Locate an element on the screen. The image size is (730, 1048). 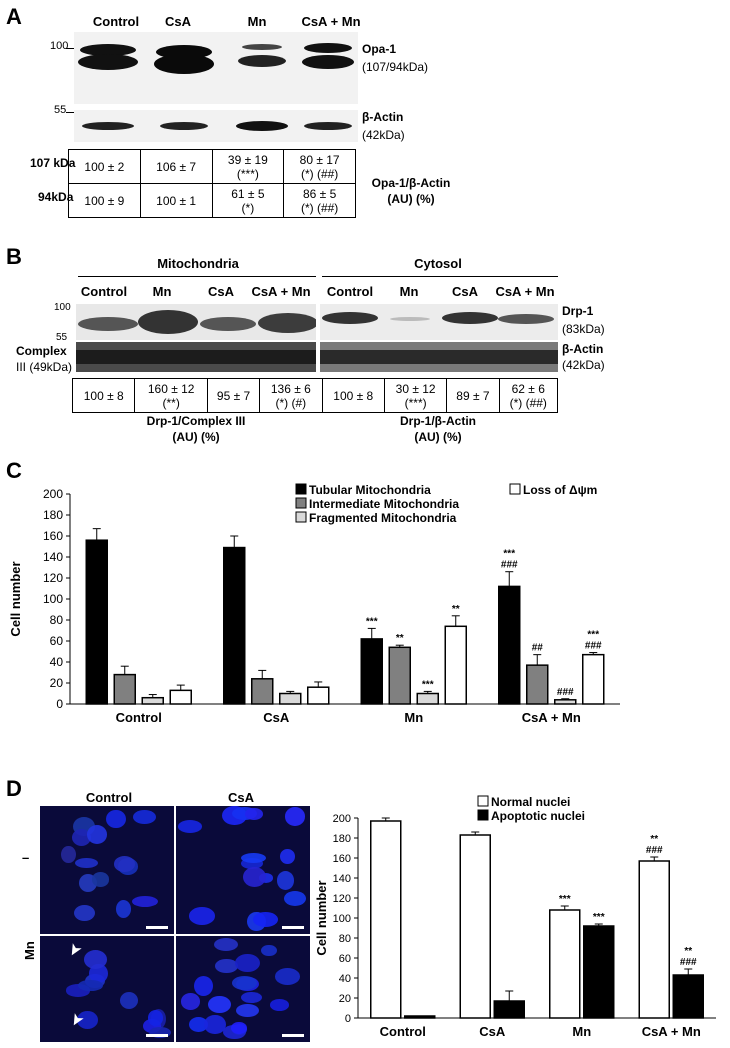
row-label: 94kDa is located at coordinates (56, 197).